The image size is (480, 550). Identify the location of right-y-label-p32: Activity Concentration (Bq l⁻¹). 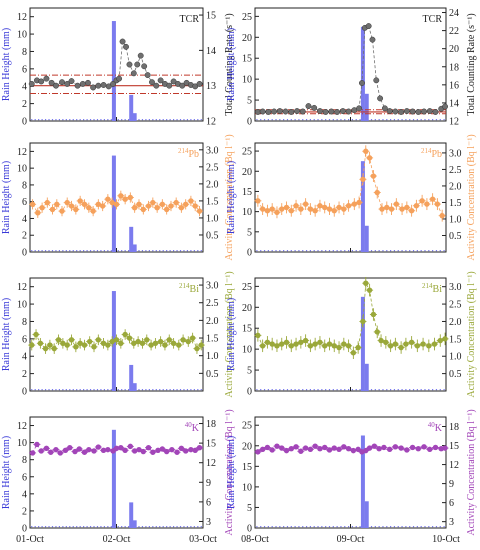
(471, 334).